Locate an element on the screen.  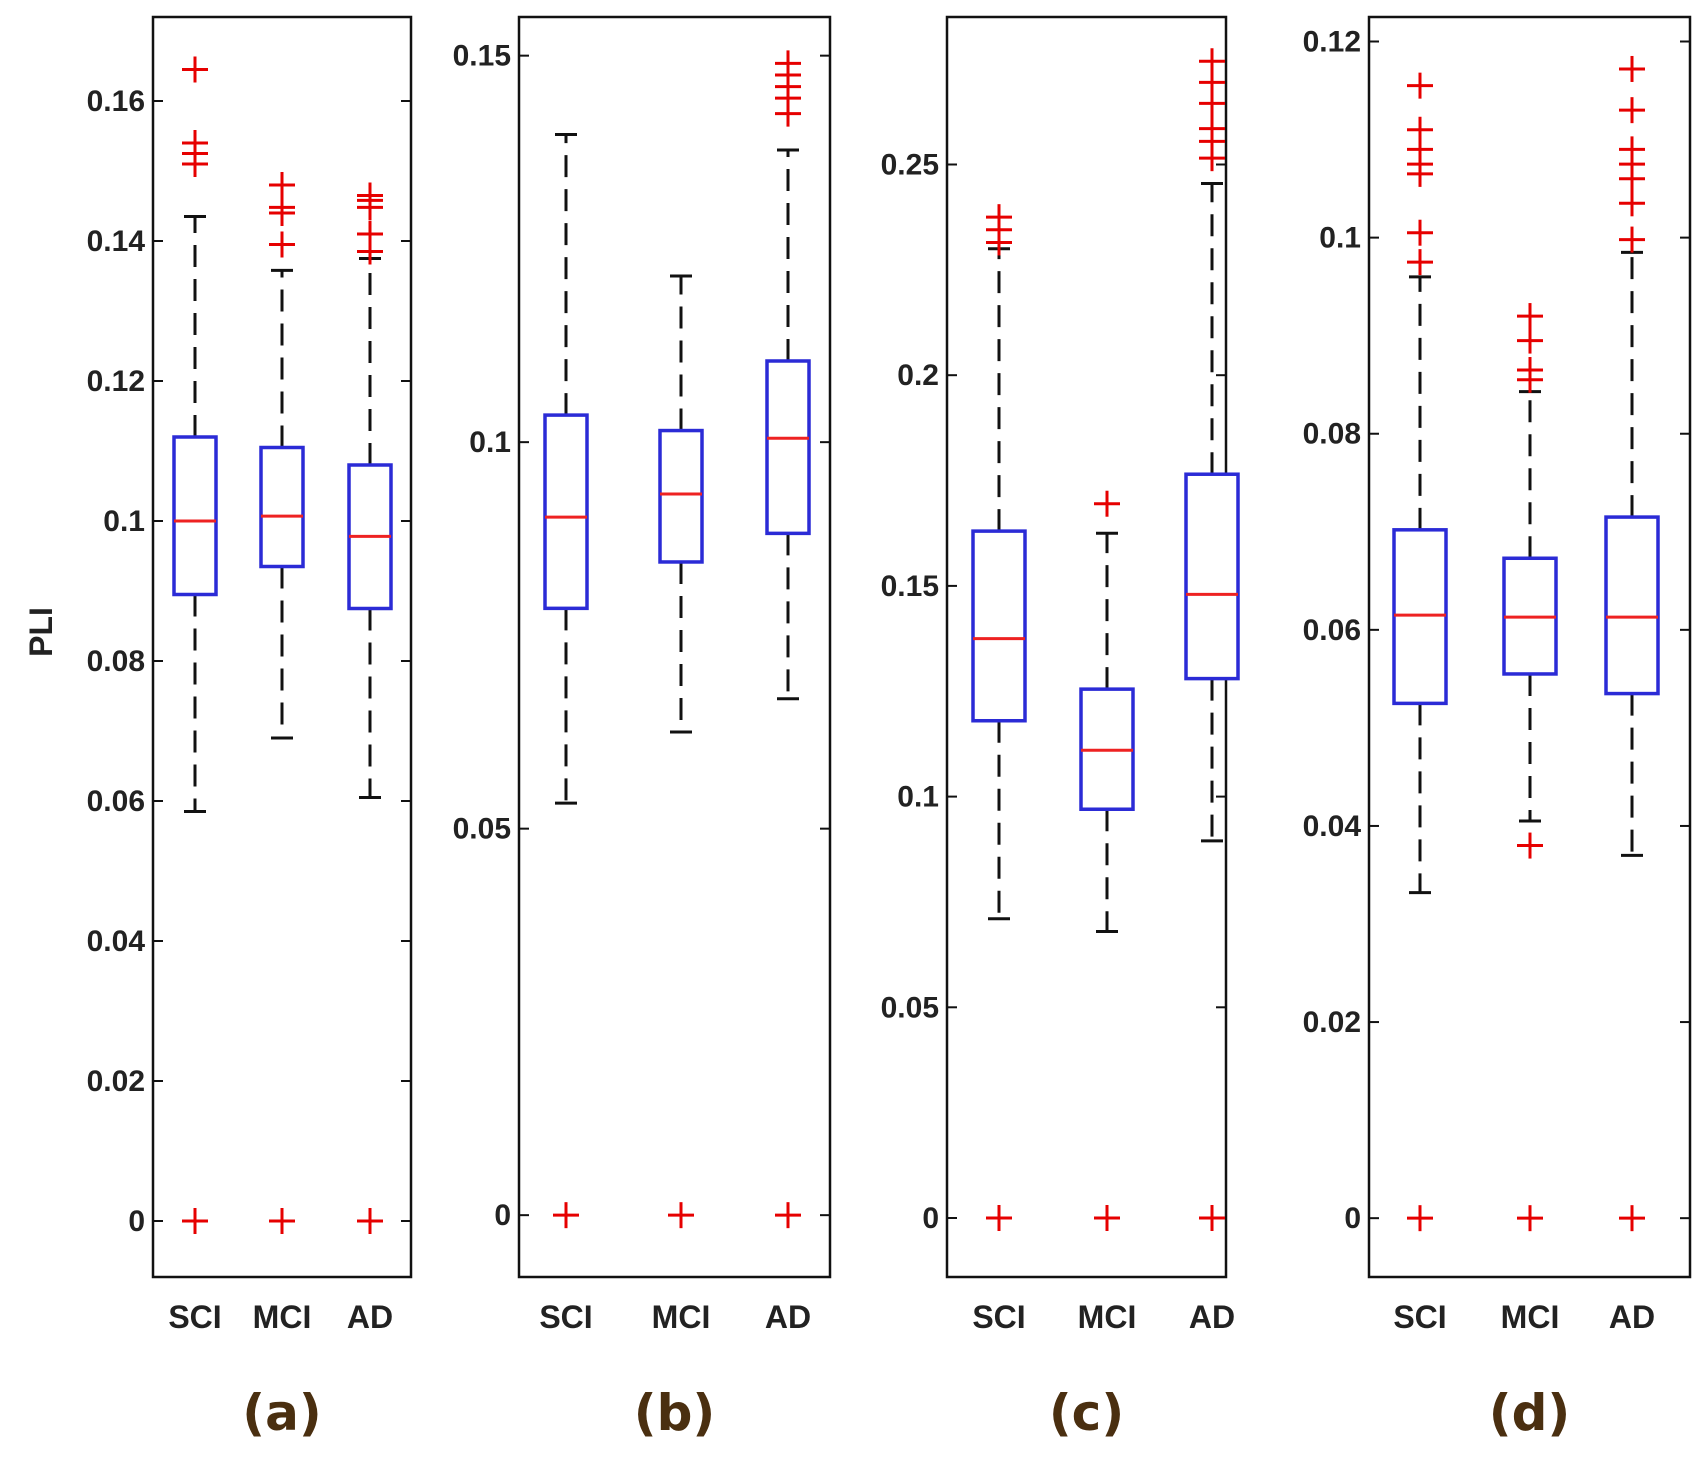
y-tick-label: 0.14 is located at coordinates (116, 241).